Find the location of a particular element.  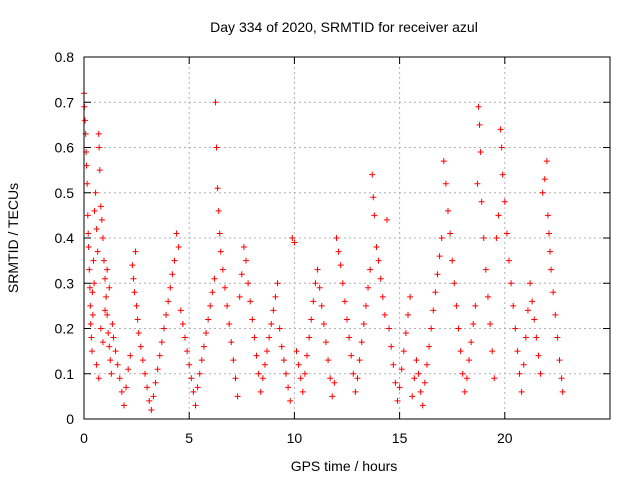

x-tick-label: 10 is located at coordinates (295, 438).